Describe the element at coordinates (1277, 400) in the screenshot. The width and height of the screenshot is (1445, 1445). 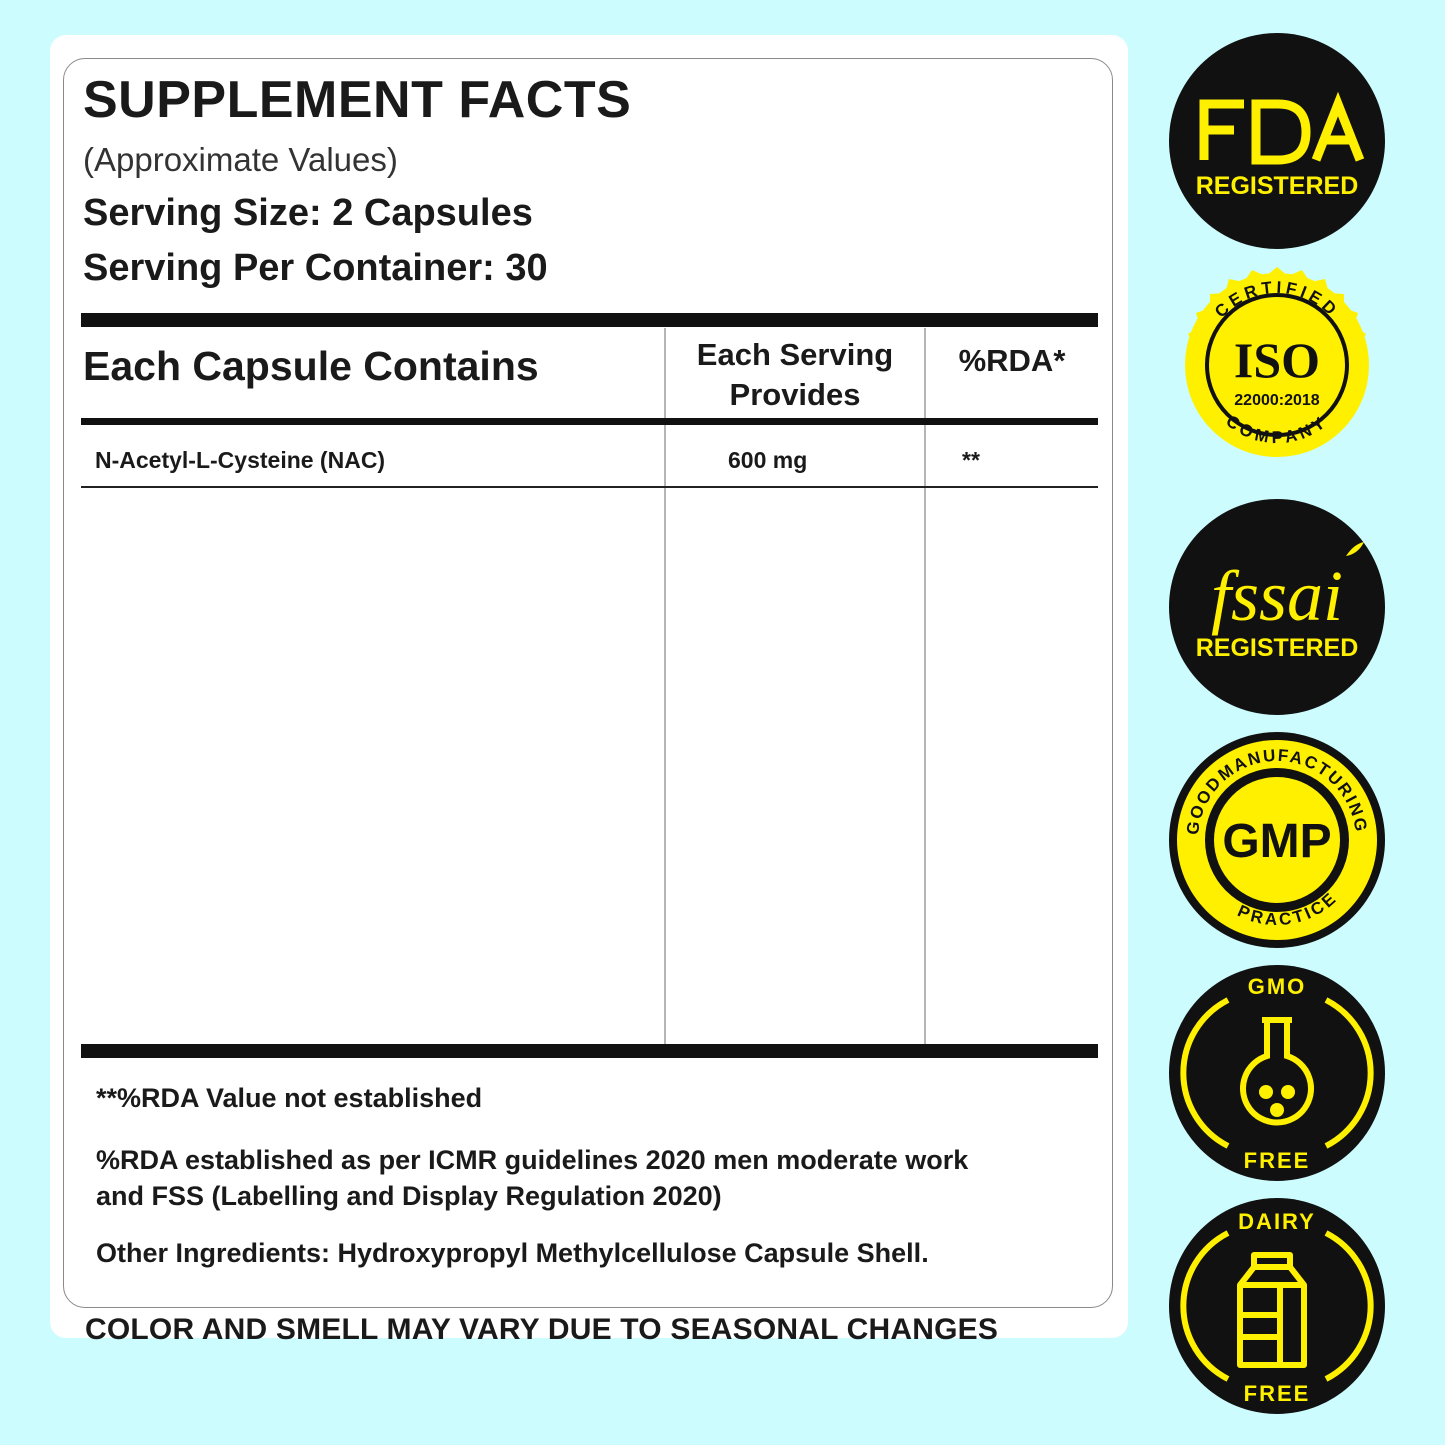
I see `iso-badge-code: 22000:2018` at that location.